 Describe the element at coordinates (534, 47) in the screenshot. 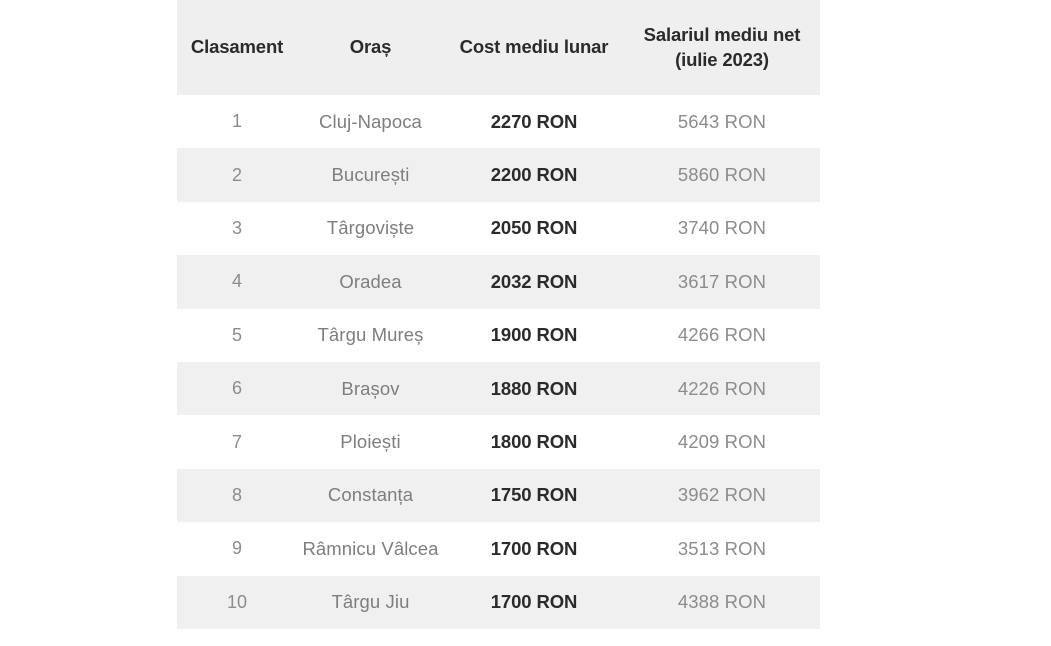

I see `column-header-cost: Cost mediu lunar` at that location.